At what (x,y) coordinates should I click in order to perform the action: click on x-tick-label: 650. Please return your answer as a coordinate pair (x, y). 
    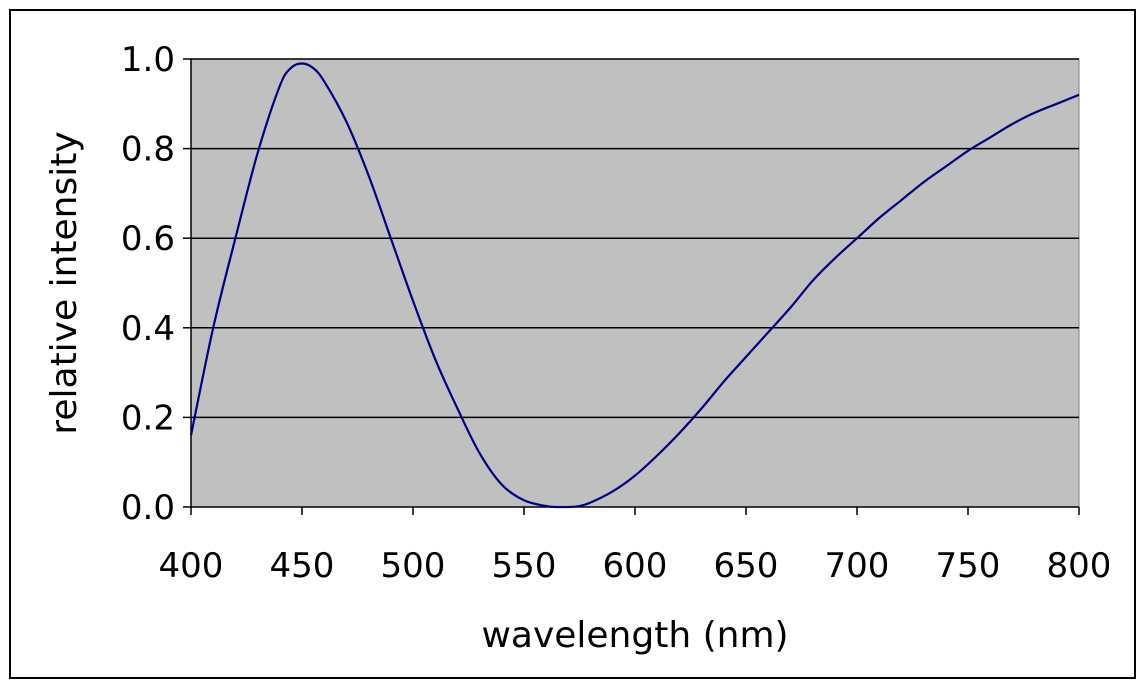
    Looking at the image, I should click on (746, 566).